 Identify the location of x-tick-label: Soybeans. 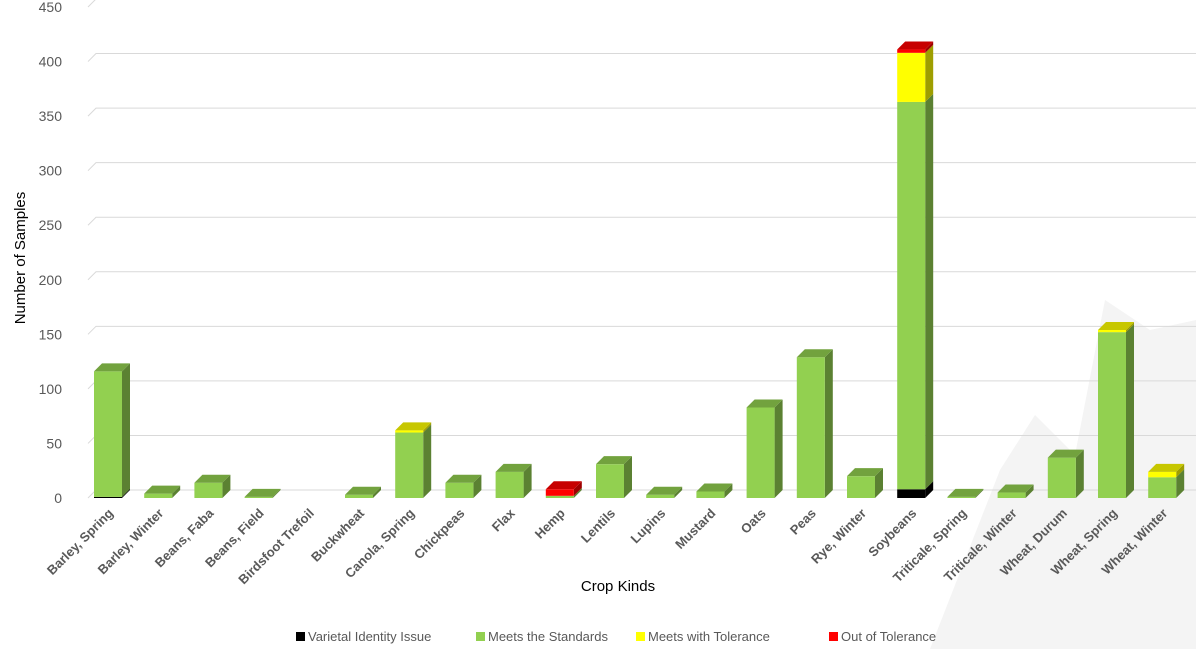
(892, 533).